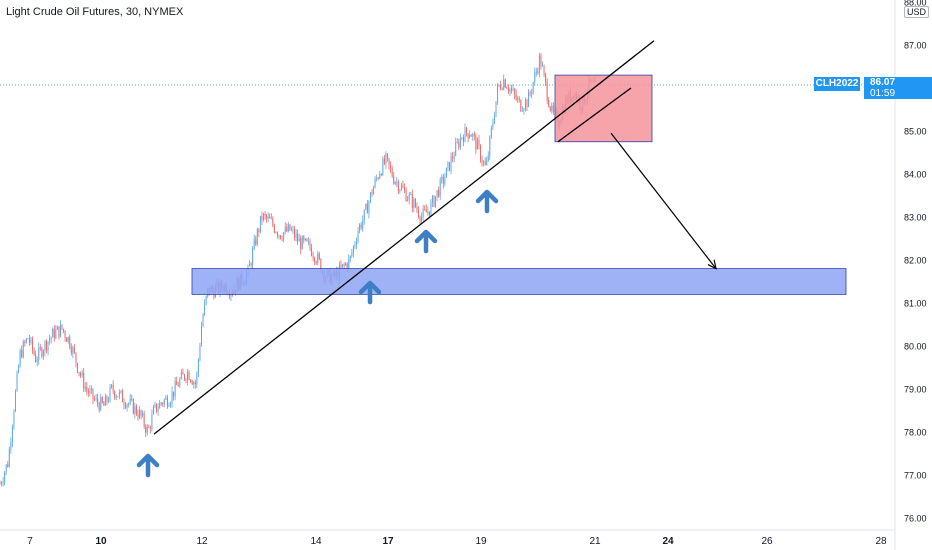 The width and height of the screenshot is (932, 550). What do you see at coordinates (898, 88) in the screenshot?
I see `last-price-badge: CLH2022 86.07 01:59` at bounding box center [898, 88].